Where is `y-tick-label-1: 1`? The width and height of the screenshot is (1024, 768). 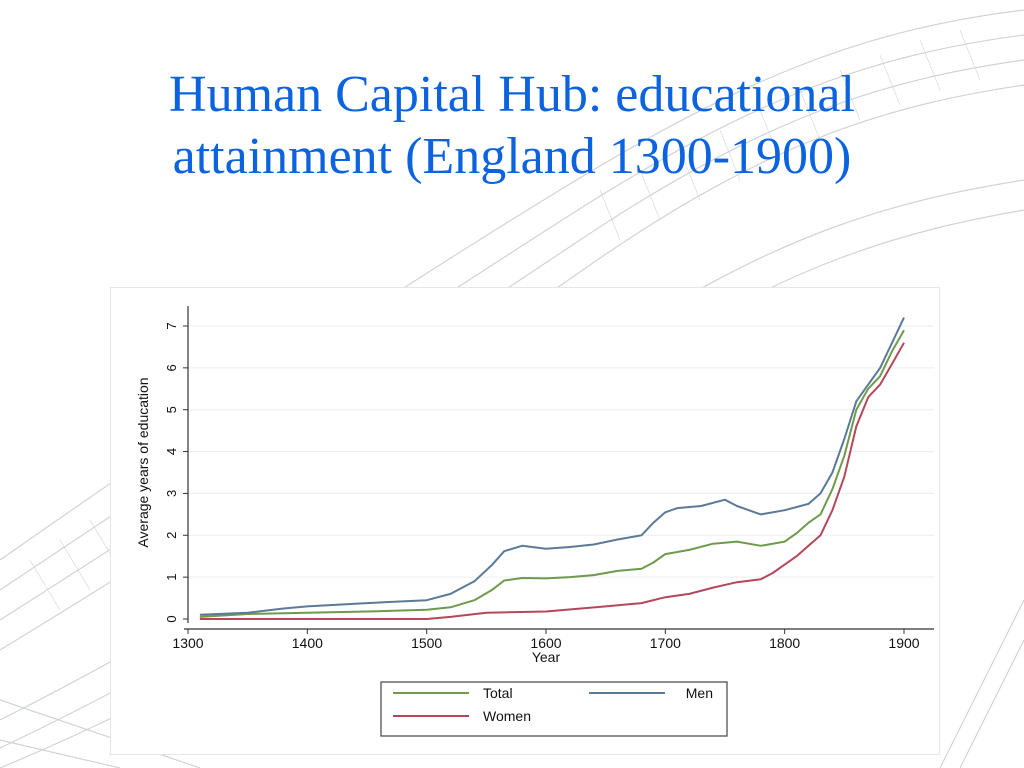
y-tick-label-1: 1 is located at coordinates (171, 577).